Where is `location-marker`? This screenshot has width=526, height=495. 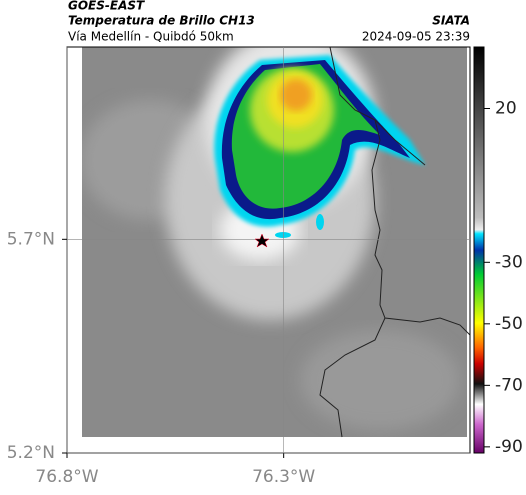 location-marker is located at coordinates (262, 240).